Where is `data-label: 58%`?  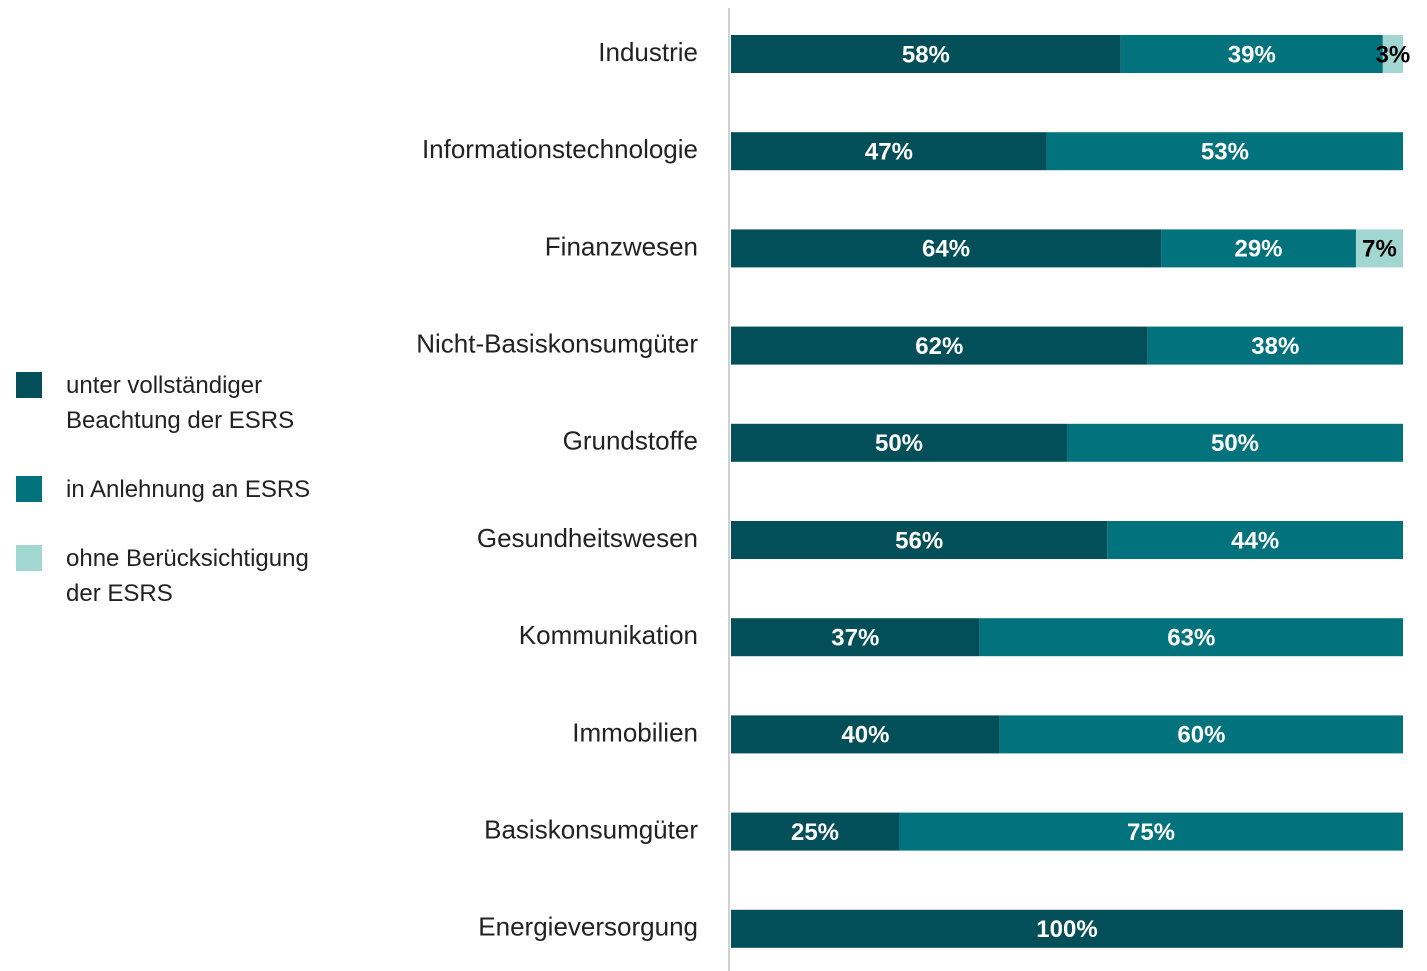 data-label: 58% is located at coordinates (926, 54).